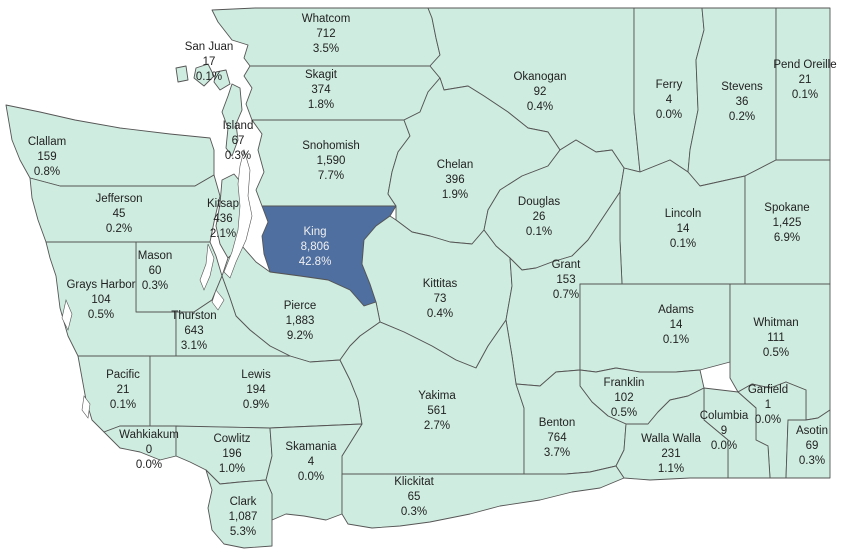 The width and height of the screenshot is (850, 556). I want to click on county-name: Douglas, so click(539, 202).